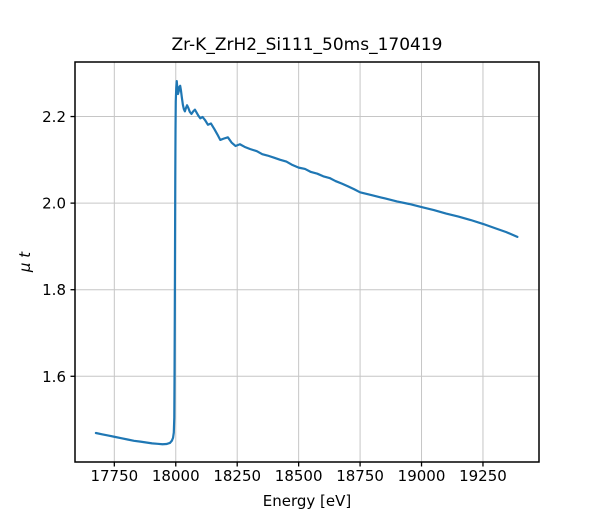 The image size is (600, 520). What do you see at coordinates (237, 476) in the screenshot?
I see `x-tick-label: 18250` at bounding box center [237, 476].